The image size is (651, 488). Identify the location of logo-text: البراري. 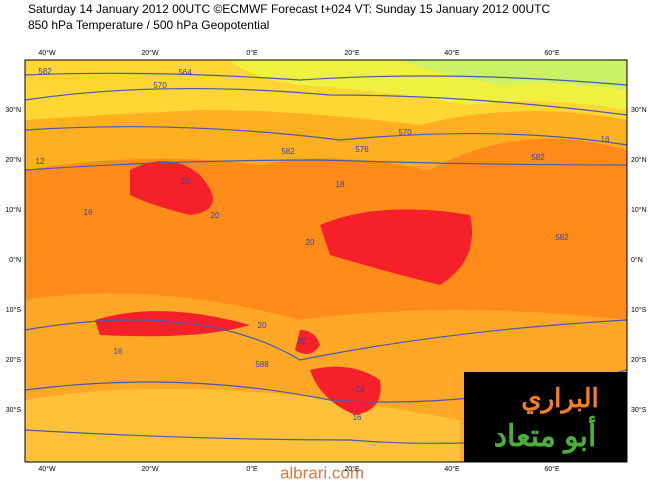
(559, 398).